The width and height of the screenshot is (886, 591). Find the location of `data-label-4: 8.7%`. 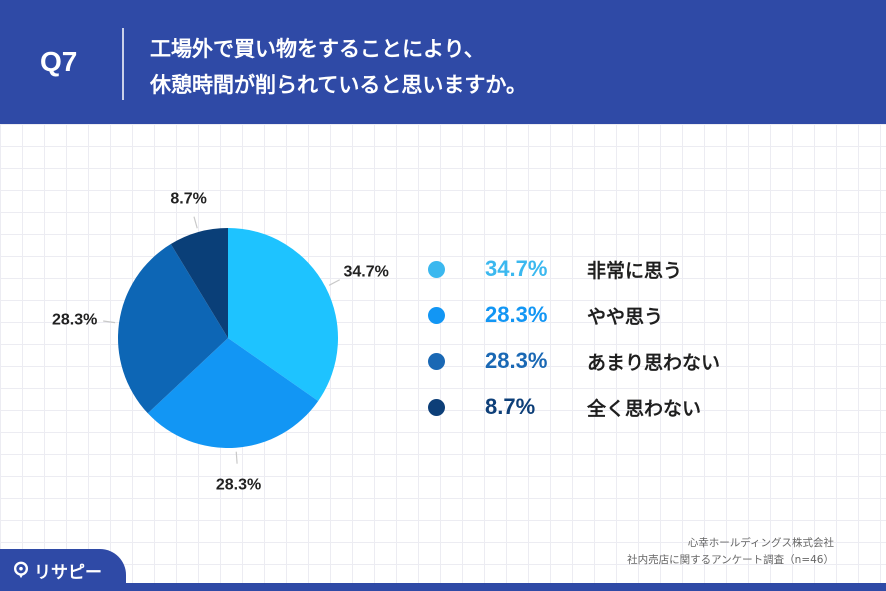

data-label-4: 8.7% is located at coordinates (188, 198).